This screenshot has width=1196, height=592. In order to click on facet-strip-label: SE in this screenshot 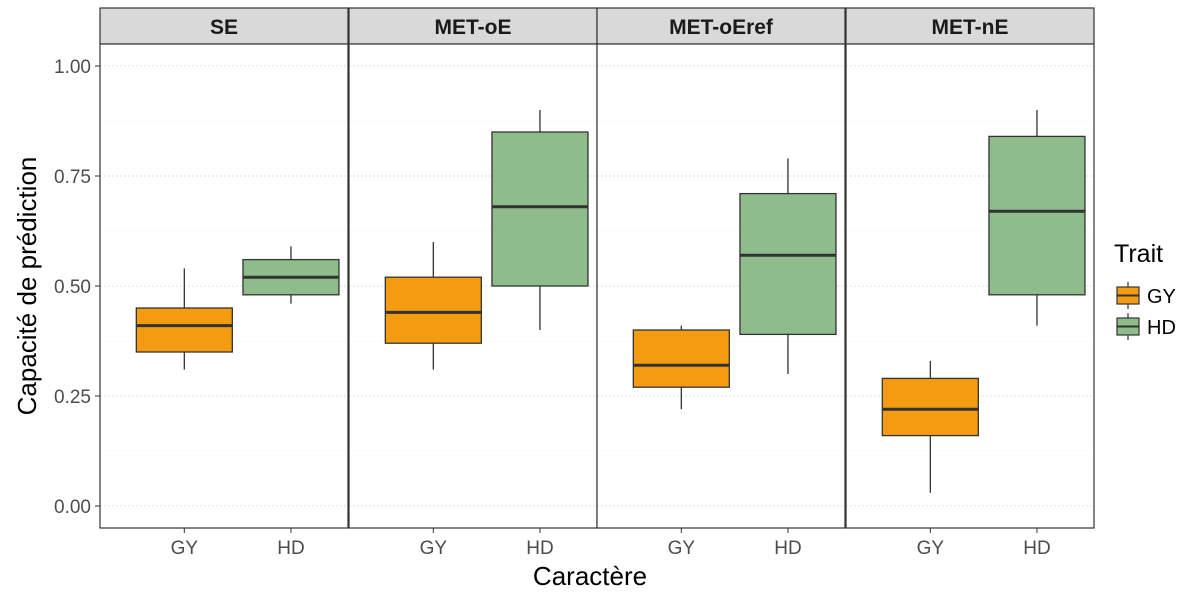, I will do `click(224, 27)`.